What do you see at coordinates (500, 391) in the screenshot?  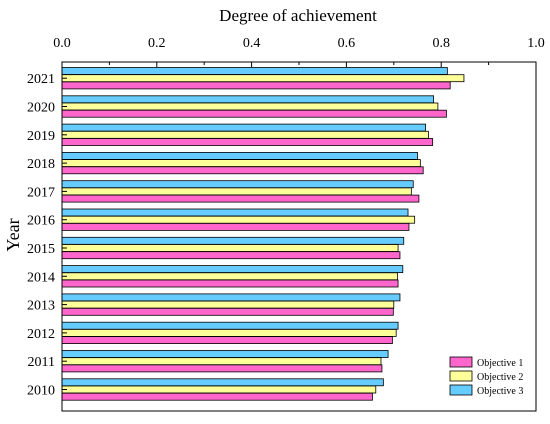 I see `legend-label: Objective 3` at bounding box center [500, 391].